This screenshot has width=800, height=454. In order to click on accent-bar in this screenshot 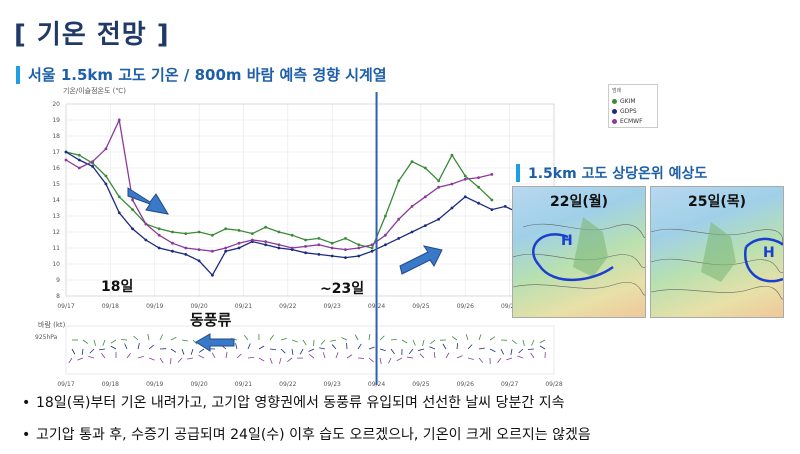, I will do `click(518, 173)`.